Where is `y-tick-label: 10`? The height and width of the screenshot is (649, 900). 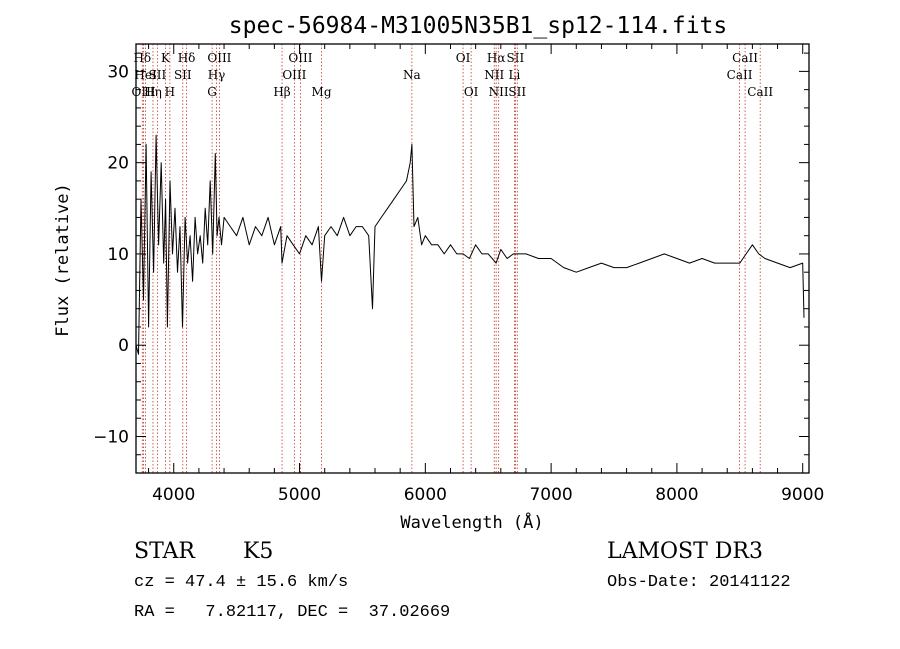 y-tick-label: 10 is located at coordinates (118, 255).